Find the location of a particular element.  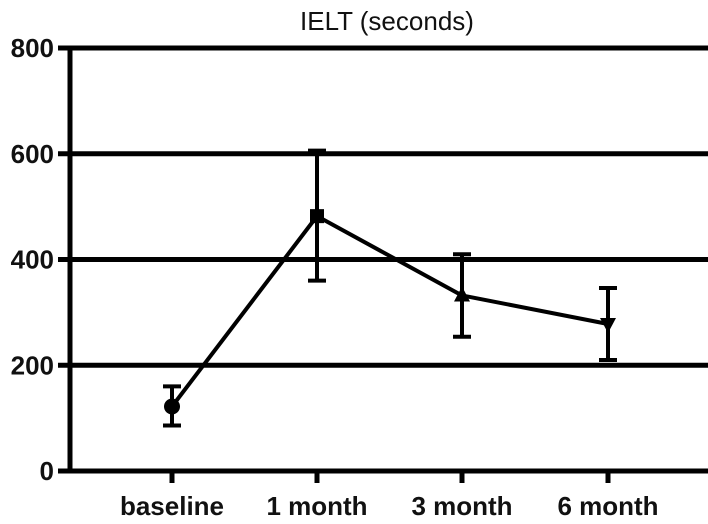

y-tick-label-400: 400 is located at coordinates (32, 260).